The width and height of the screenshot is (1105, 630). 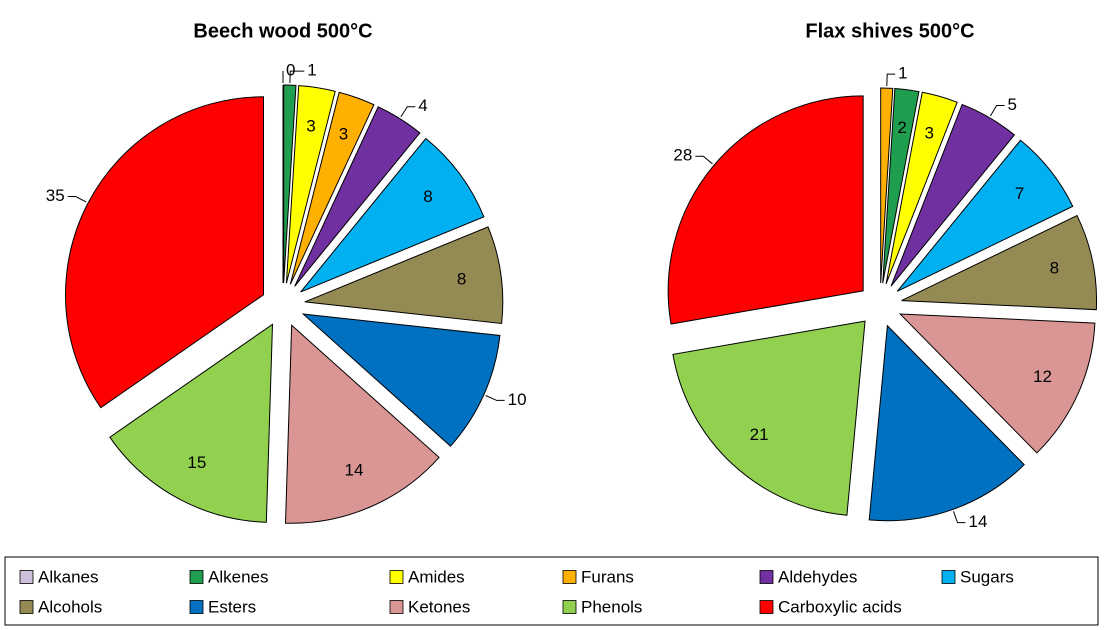 I want to click on legend-label: Phenols, so click(x=611, y=606).